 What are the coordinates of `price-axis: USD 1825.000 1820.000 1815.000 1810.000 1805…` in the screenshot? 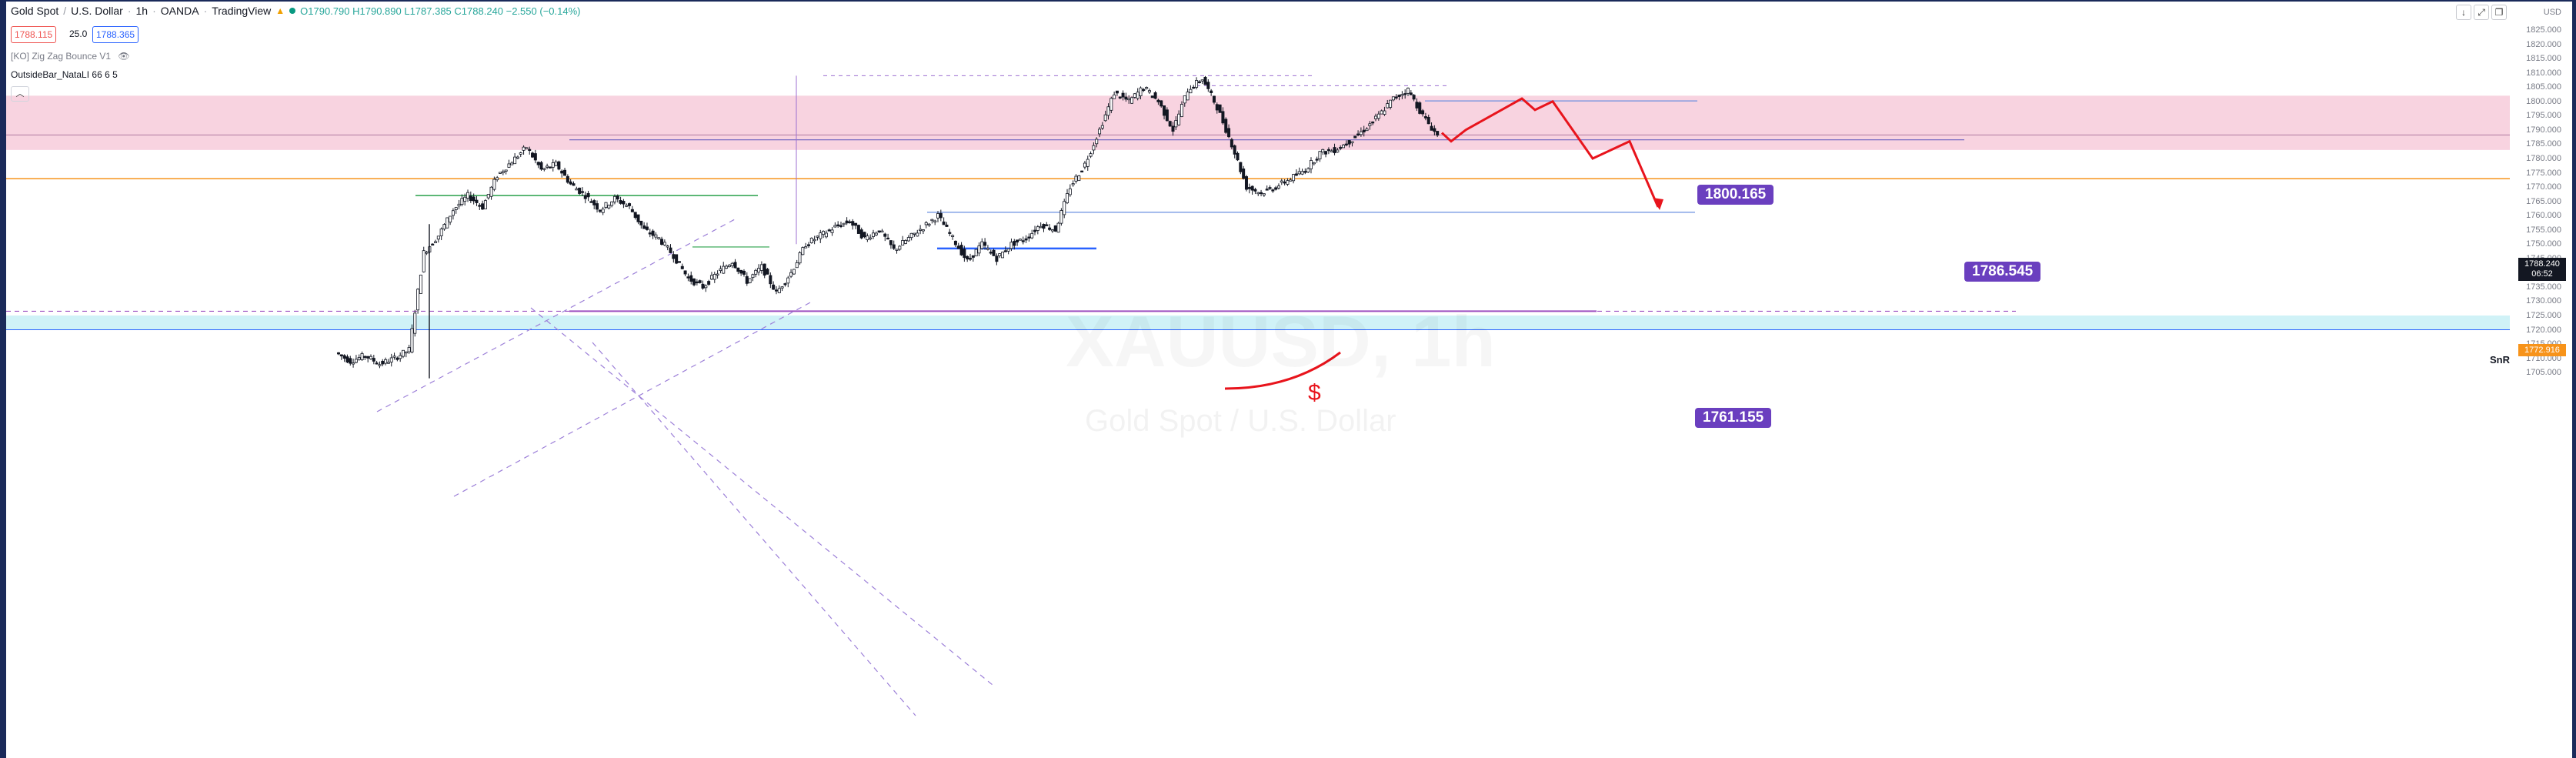 It's located at (2545, 379).